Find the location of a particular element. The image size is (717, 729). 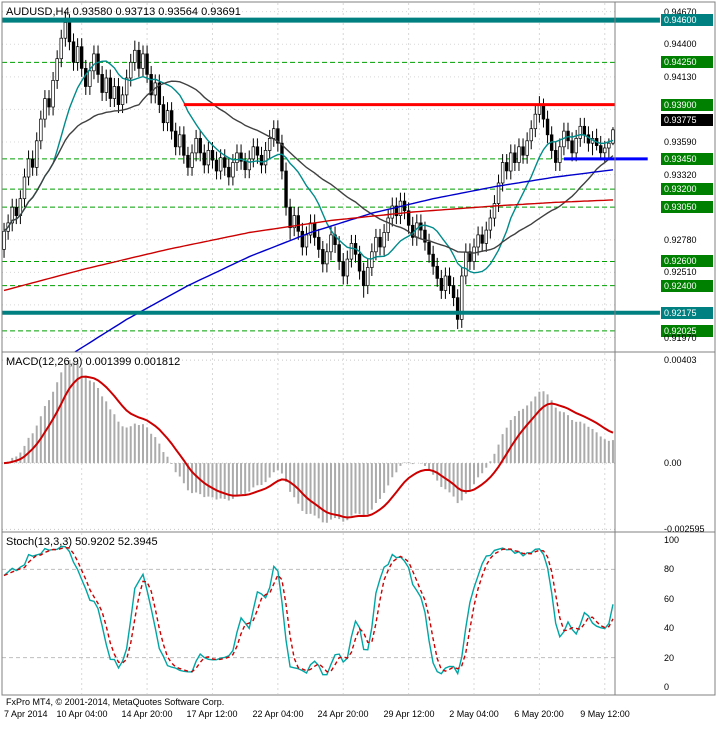

stoch-axis-label: 40 is located at coordinates (669, 628).